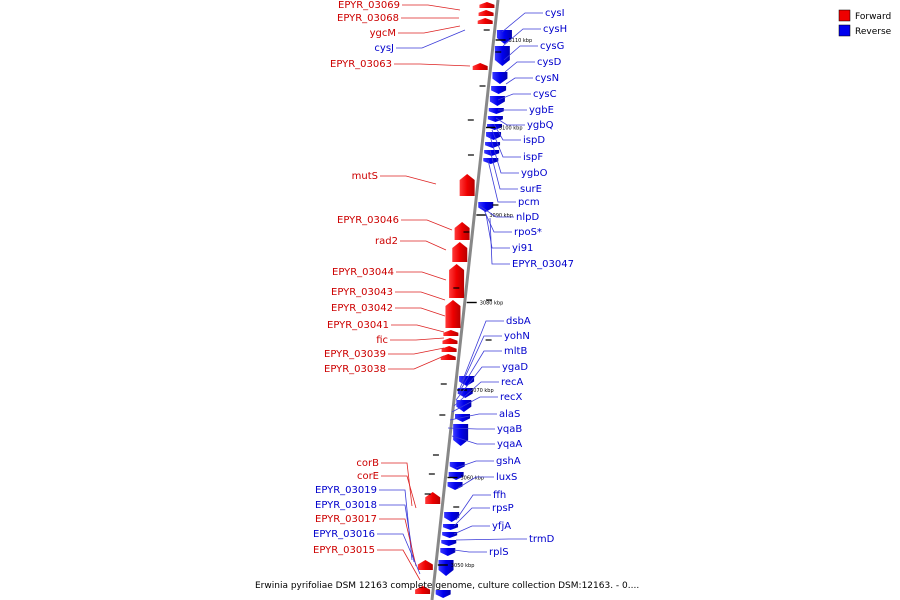  Describe the element at coordinates (529, 202) in the screenshot. I see `gene-label-pcm: pcm` at that location.